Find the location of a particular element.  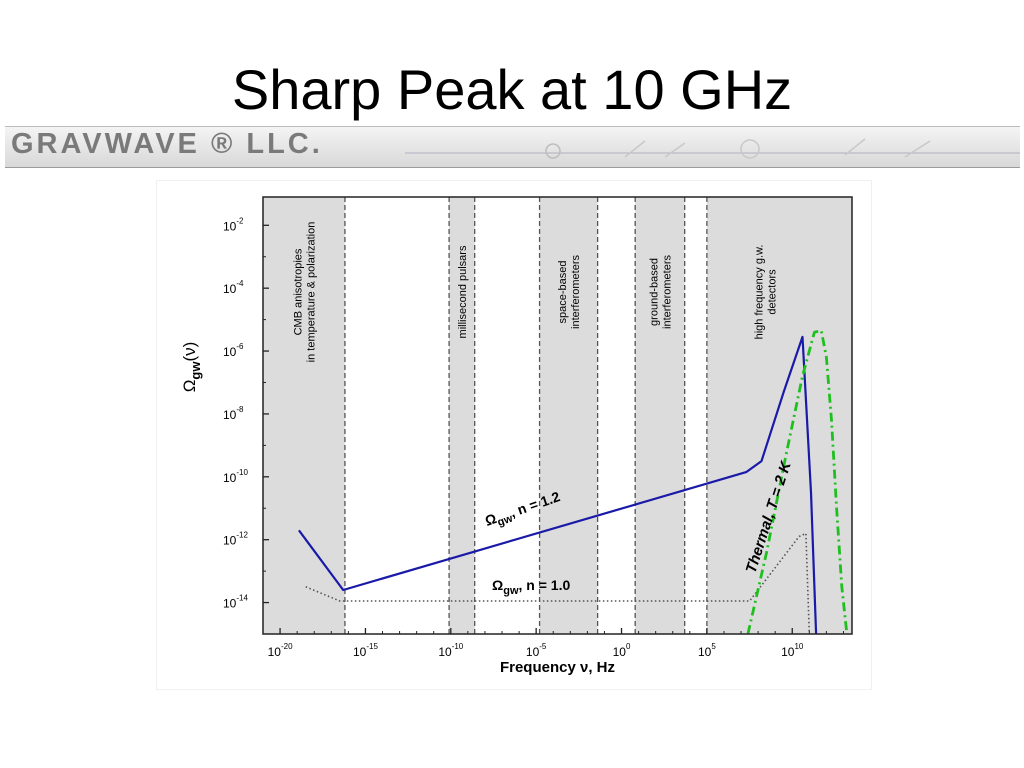

y-tick-label: 10⁻² is located at coordinates (233, 224).